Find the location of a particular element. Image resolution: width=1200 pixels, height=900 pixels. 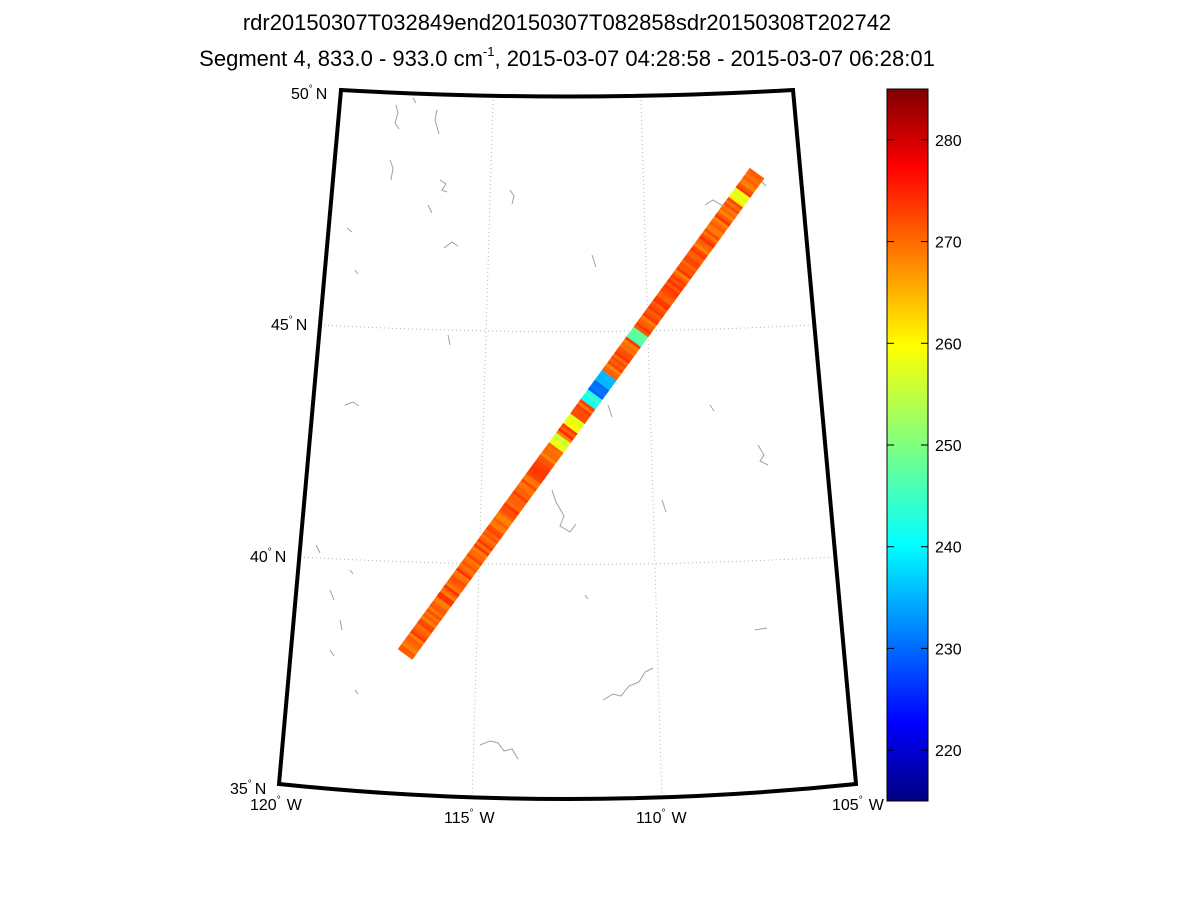

colorbar-tick-label: 220 is located at coordinates (948, 751).